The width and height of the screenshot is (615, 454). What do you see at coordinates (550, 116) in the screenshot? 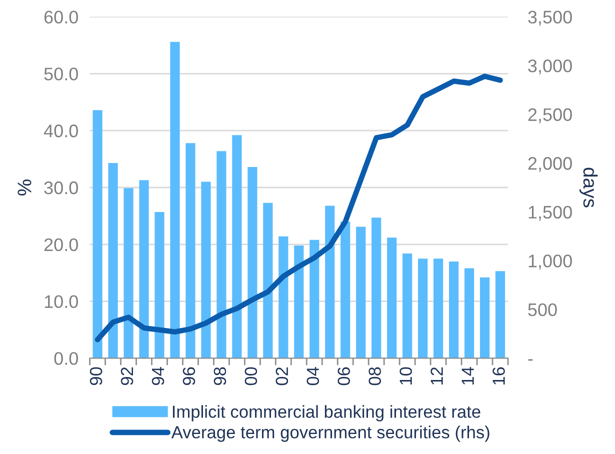
I see `y2-tick-label: 2,500` at bounding box center [550, 116].